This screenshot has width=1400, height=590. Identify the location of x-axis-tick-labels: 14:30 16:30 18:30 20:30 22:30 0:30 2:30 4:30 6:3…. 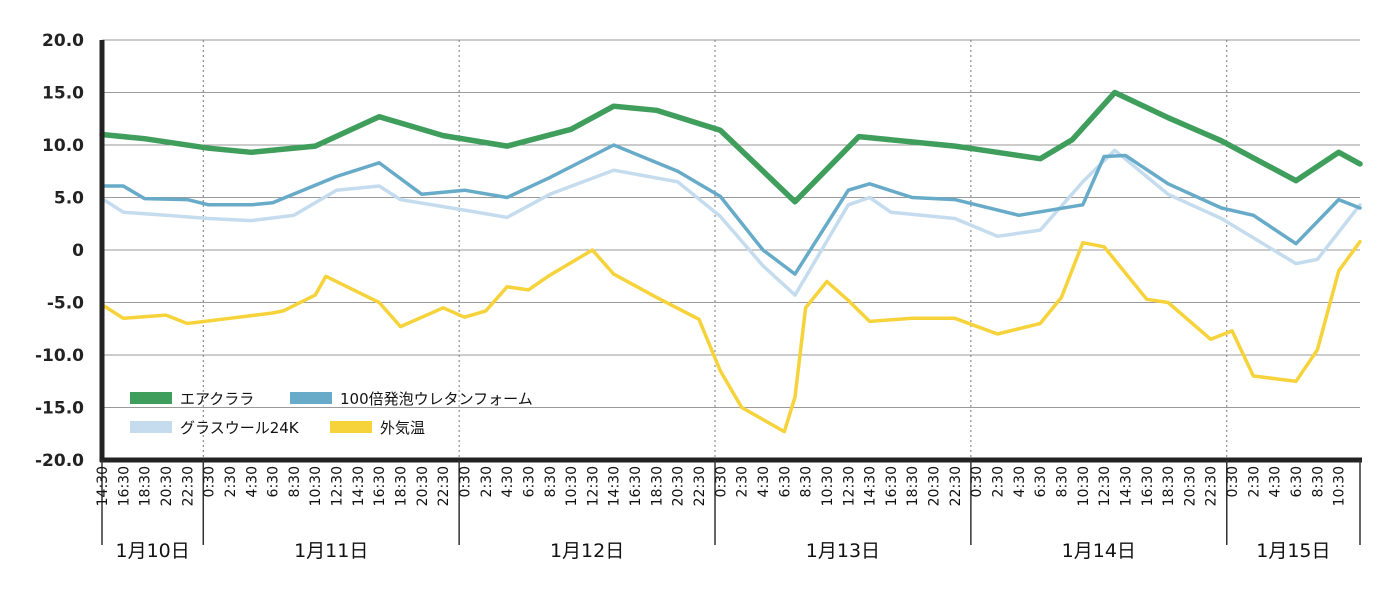
(721, 486).